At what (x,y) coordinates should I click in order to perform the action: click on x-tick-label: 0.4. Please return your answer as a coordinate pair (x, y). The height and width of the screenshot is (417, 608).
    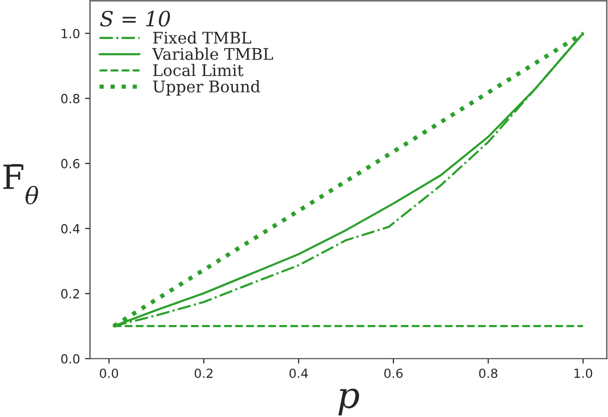
    Looking at the image, I should click on (298, 373).